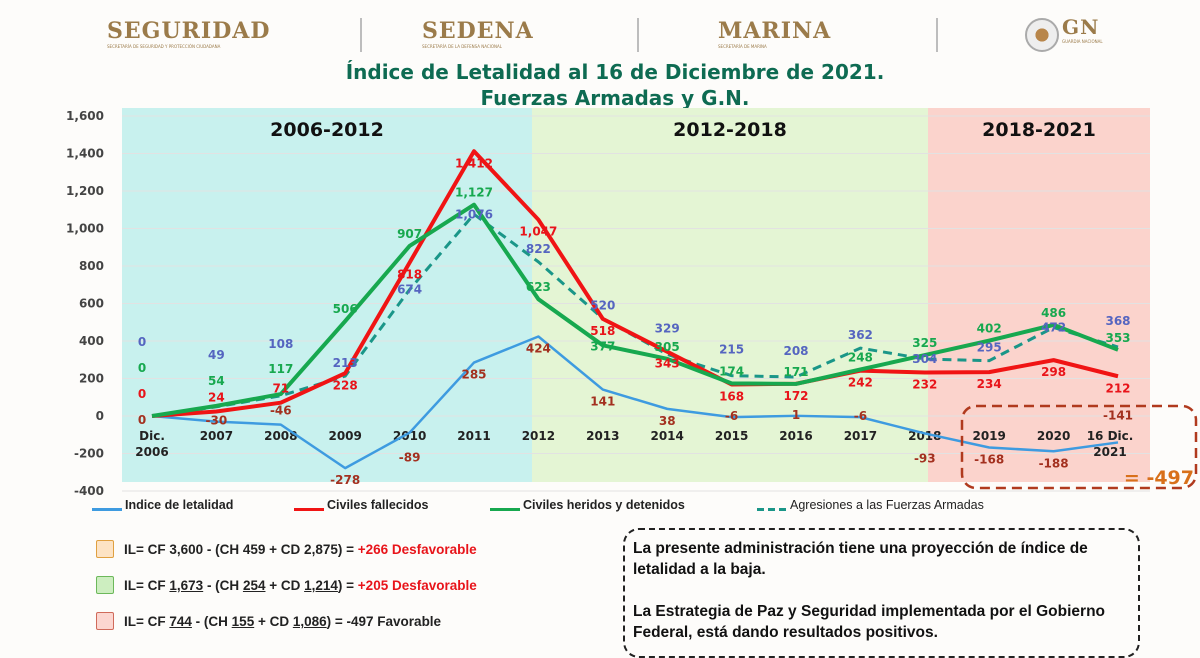 The image size is (1200, 658). I want to click on x-tick-label: 2012, so click(538, 436).